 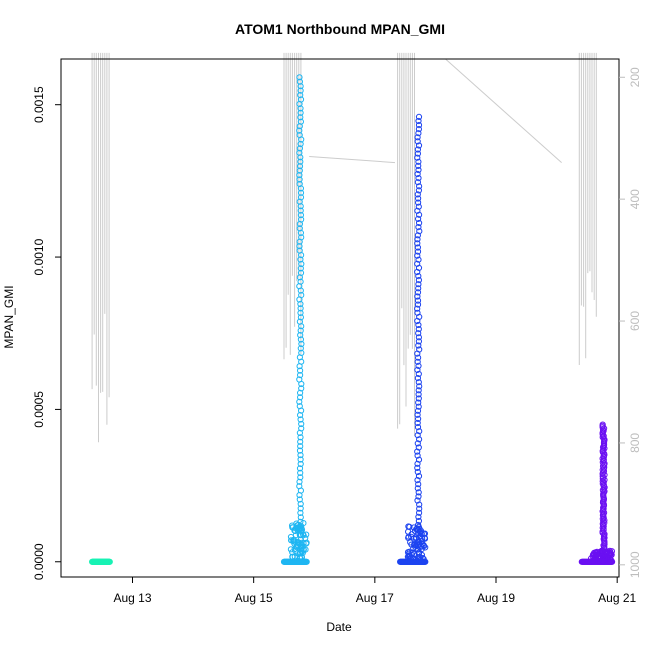 What do you see at coordinates (496, 598) in the screenshot?
I see `x-tick-label: Aug 19` at bounding box center [496, 598].